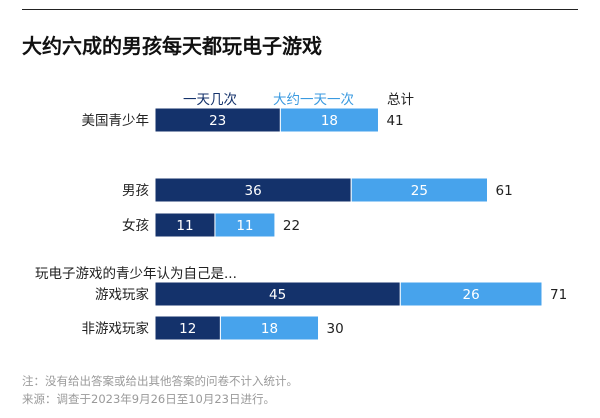 Image resolution: width=600 pixels, height=418 pixels. I want to click on data-label: 36, so click(253, 191).